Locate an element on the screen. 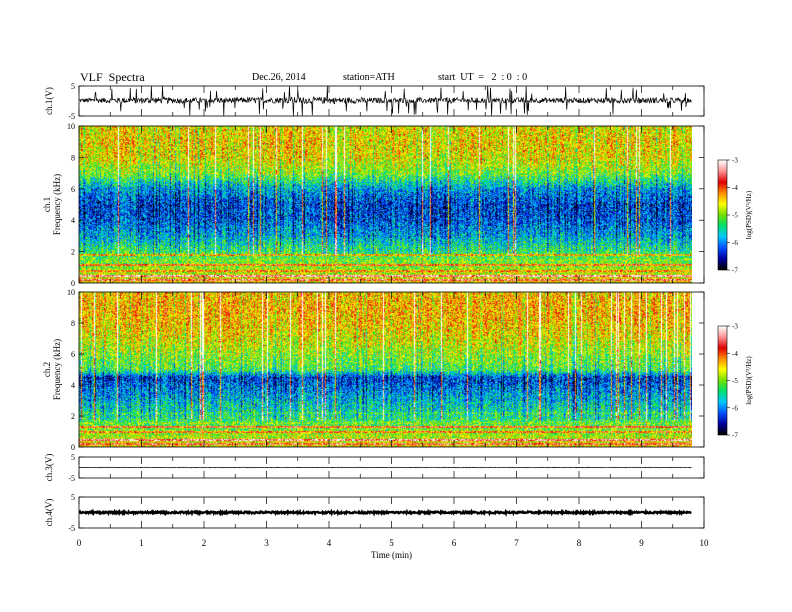 This screenshot has height=612, width=792. ch4-waveform-trace is located at coordinates (385, 513).